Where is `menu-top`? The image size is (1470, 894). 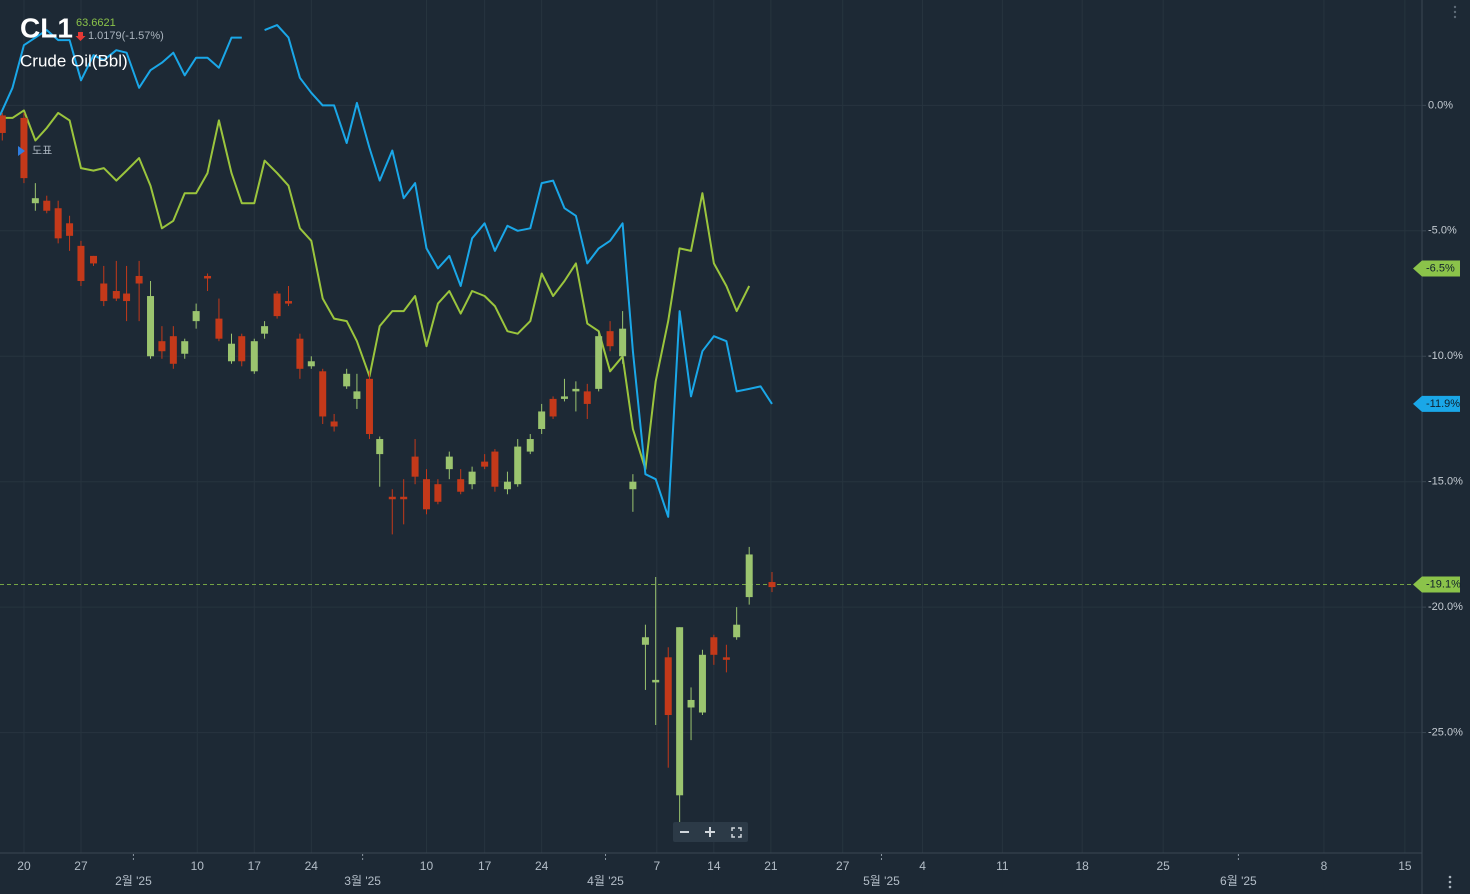 menu-top is located at coordinates (1455, 12).